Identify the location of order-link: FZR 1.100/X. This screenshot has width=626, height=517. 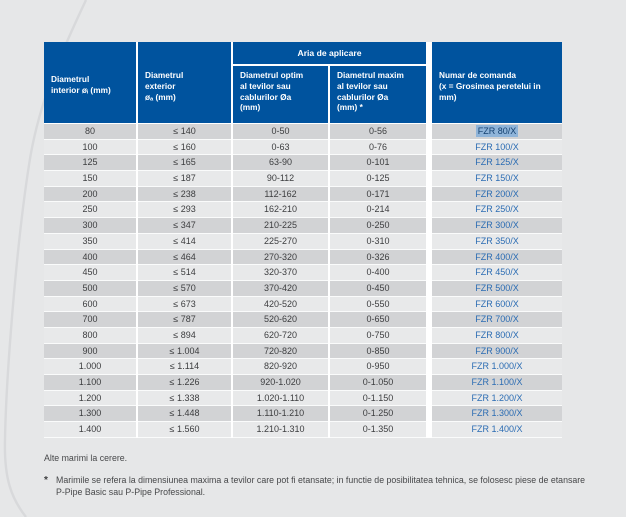
(497, 382).